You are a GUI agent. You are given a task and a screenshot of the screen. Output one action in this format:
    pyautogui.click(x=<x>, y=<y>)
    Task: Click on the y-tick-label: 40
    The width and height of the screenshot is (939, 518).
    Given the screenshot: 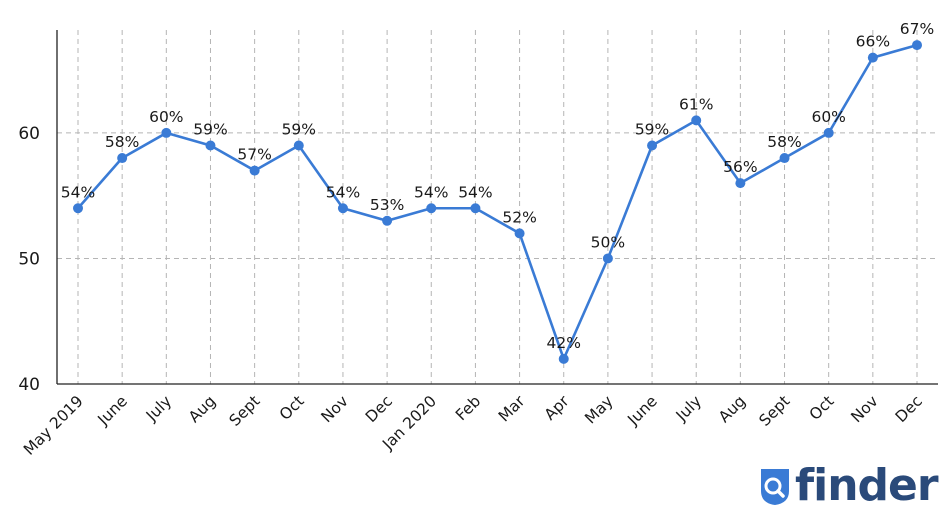 What is the action you would take?
    pyautogui.click(x=29, y=385)
    